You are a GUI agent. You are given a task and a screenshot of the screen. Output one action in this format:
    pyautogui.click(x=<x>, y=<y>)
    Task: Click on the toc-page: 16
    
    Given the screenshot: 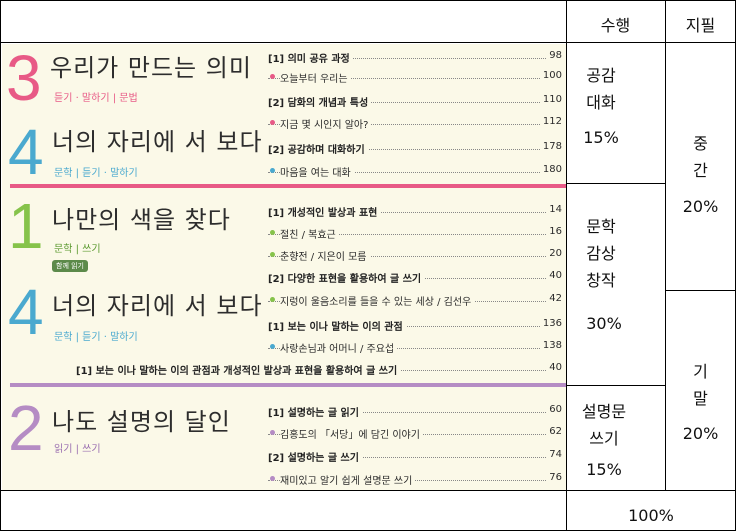 What is the action you would take?
    pyautogui.click(x=554, y=231)
    